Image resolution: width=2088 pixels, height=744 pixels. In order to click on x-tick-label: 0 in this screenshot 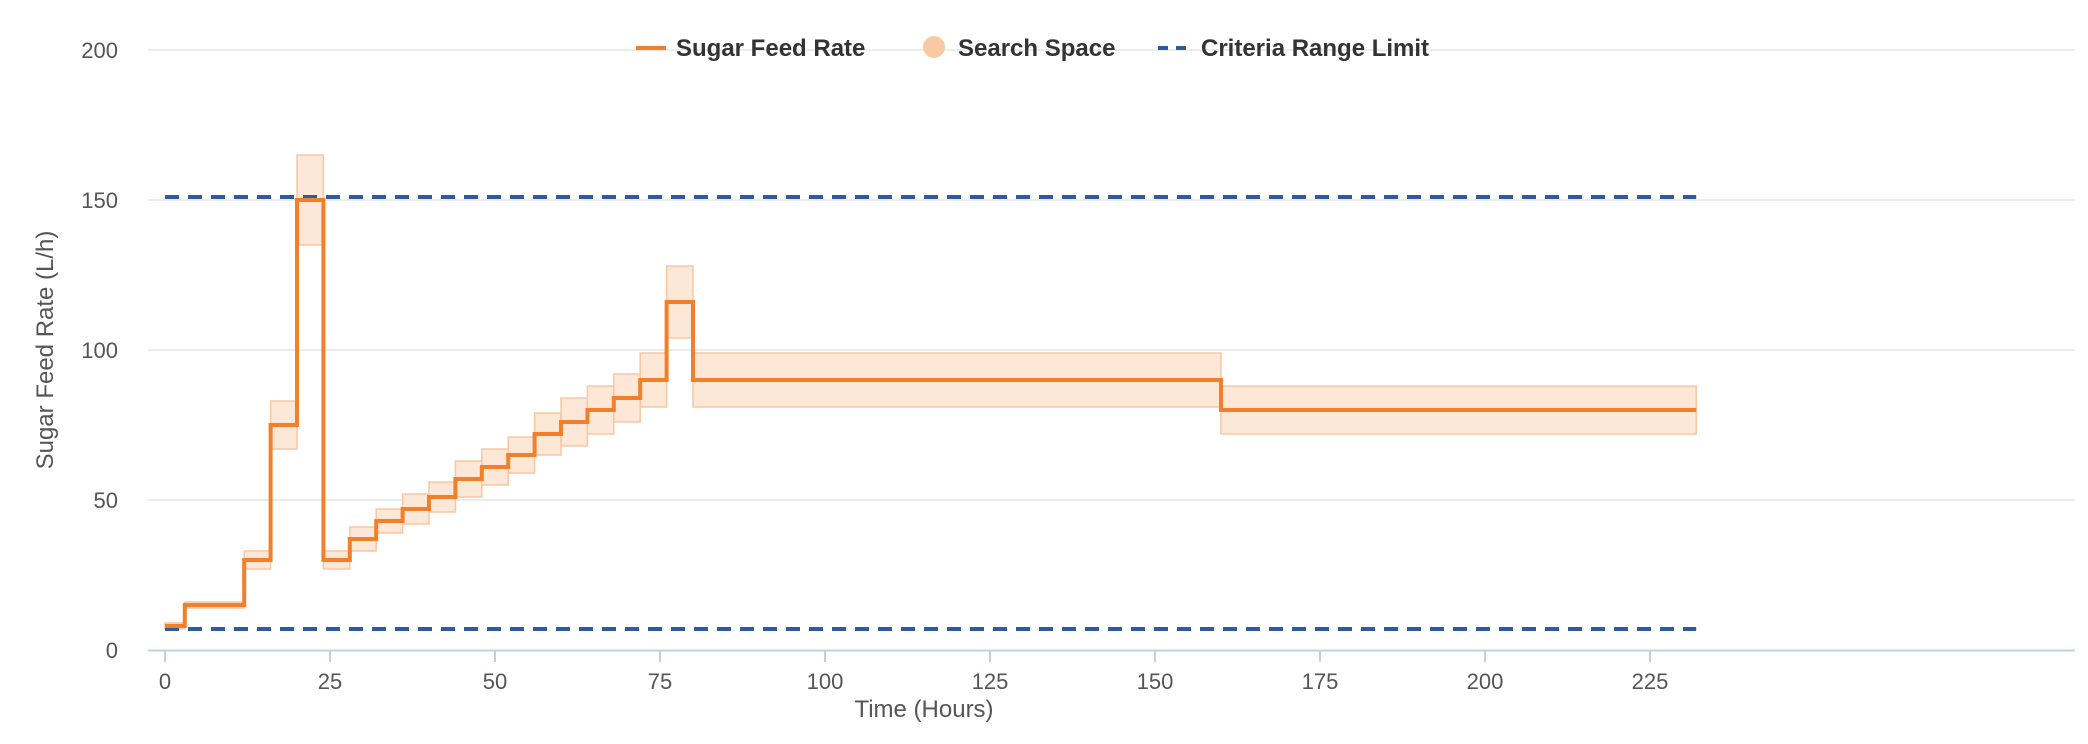, I will do `click(165, 681)`.